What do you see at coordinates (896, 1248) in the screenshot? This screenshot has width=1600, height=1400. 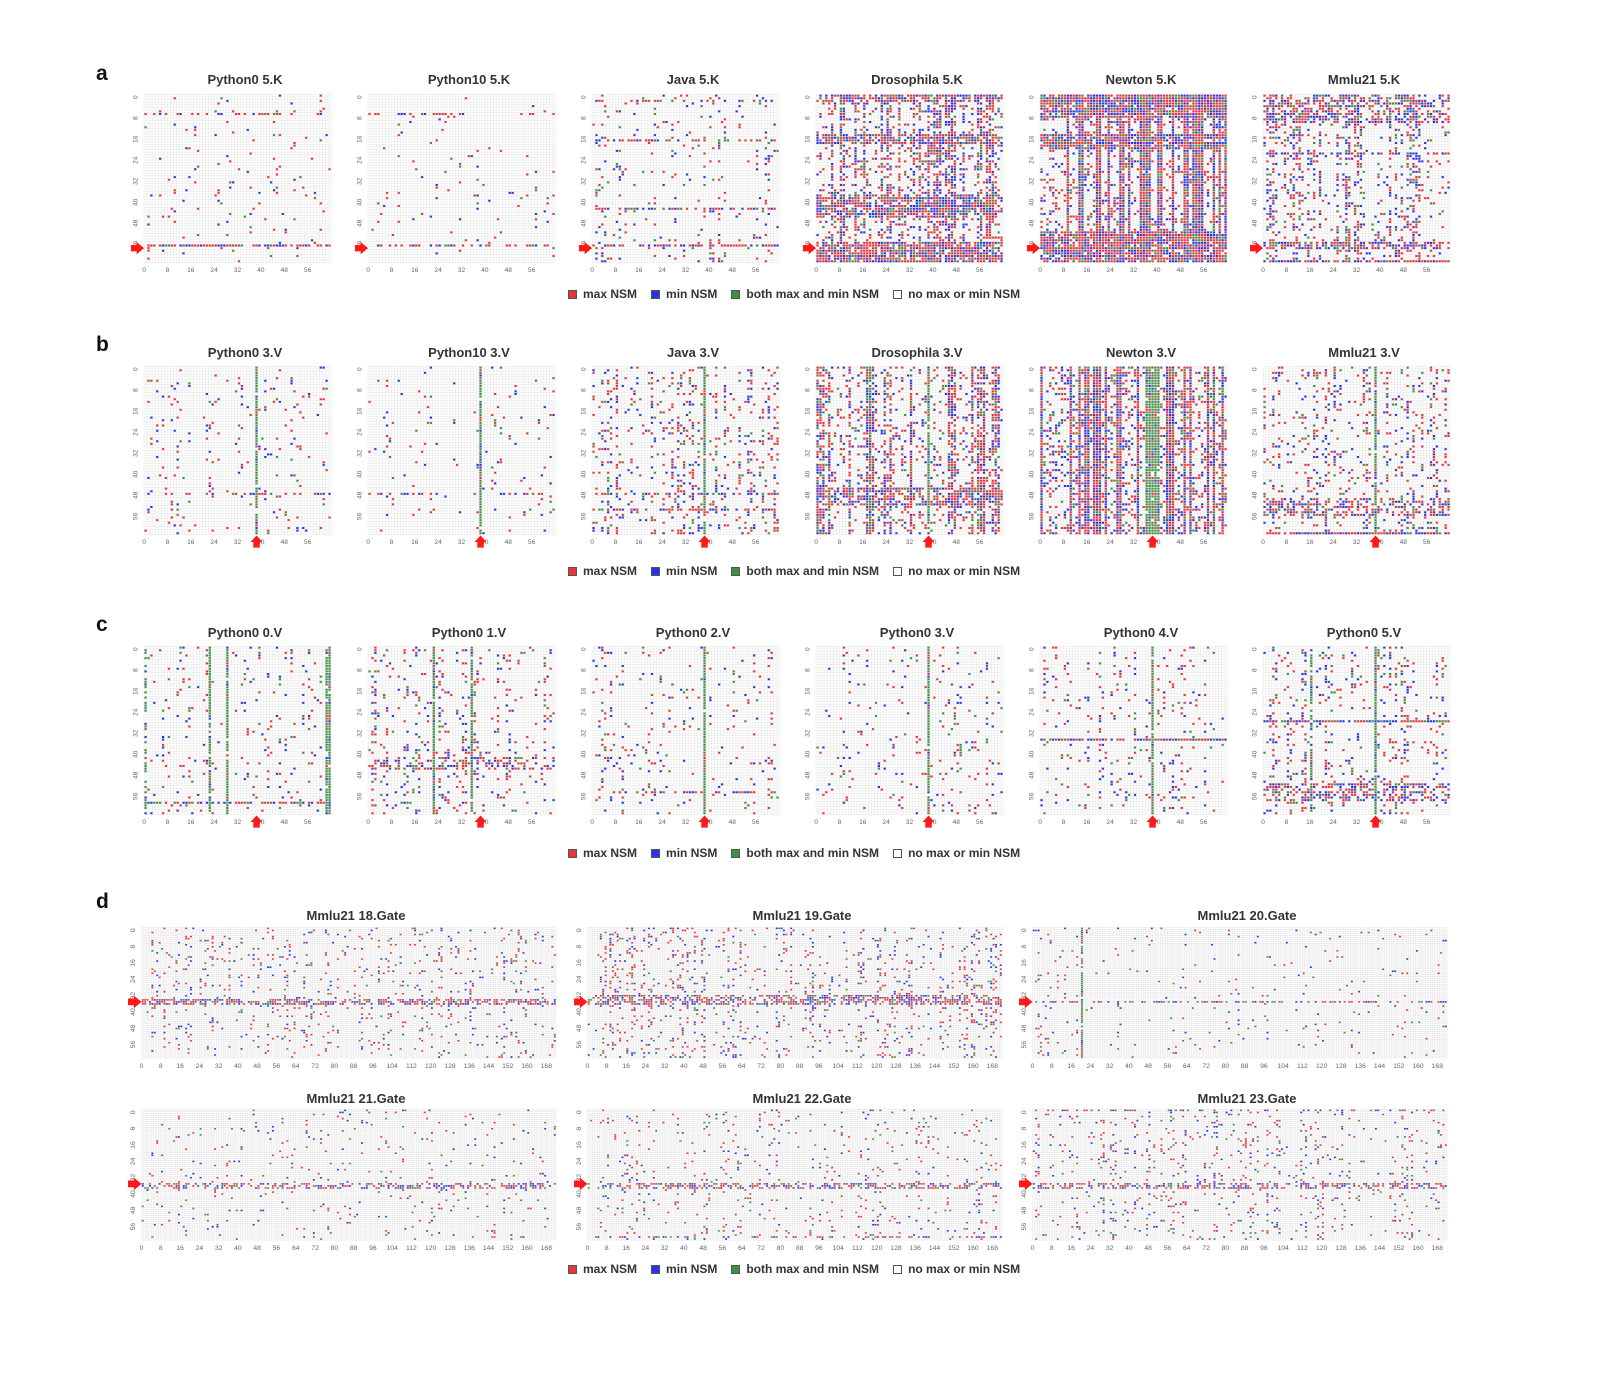 I see `x-tick-label: 128` at bounding box center [896, 1248].